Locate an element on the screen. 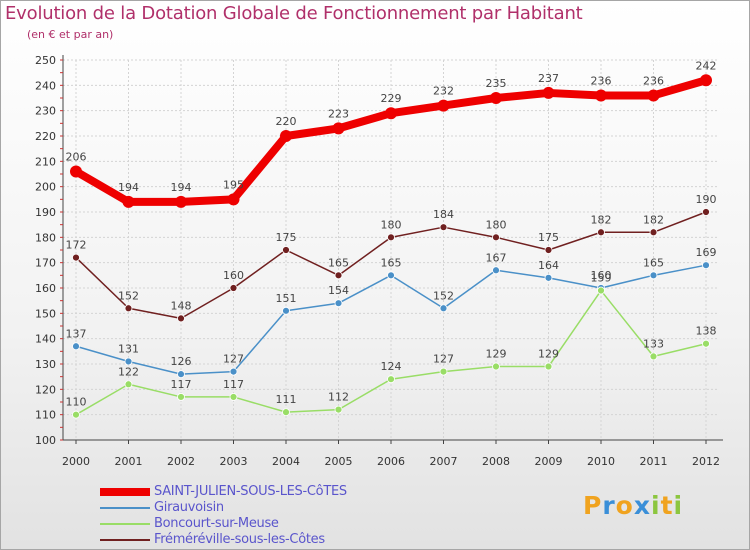 This screenshot has height=550, width=750. y-tick-label: 110 is located at coordinates (45, 415).